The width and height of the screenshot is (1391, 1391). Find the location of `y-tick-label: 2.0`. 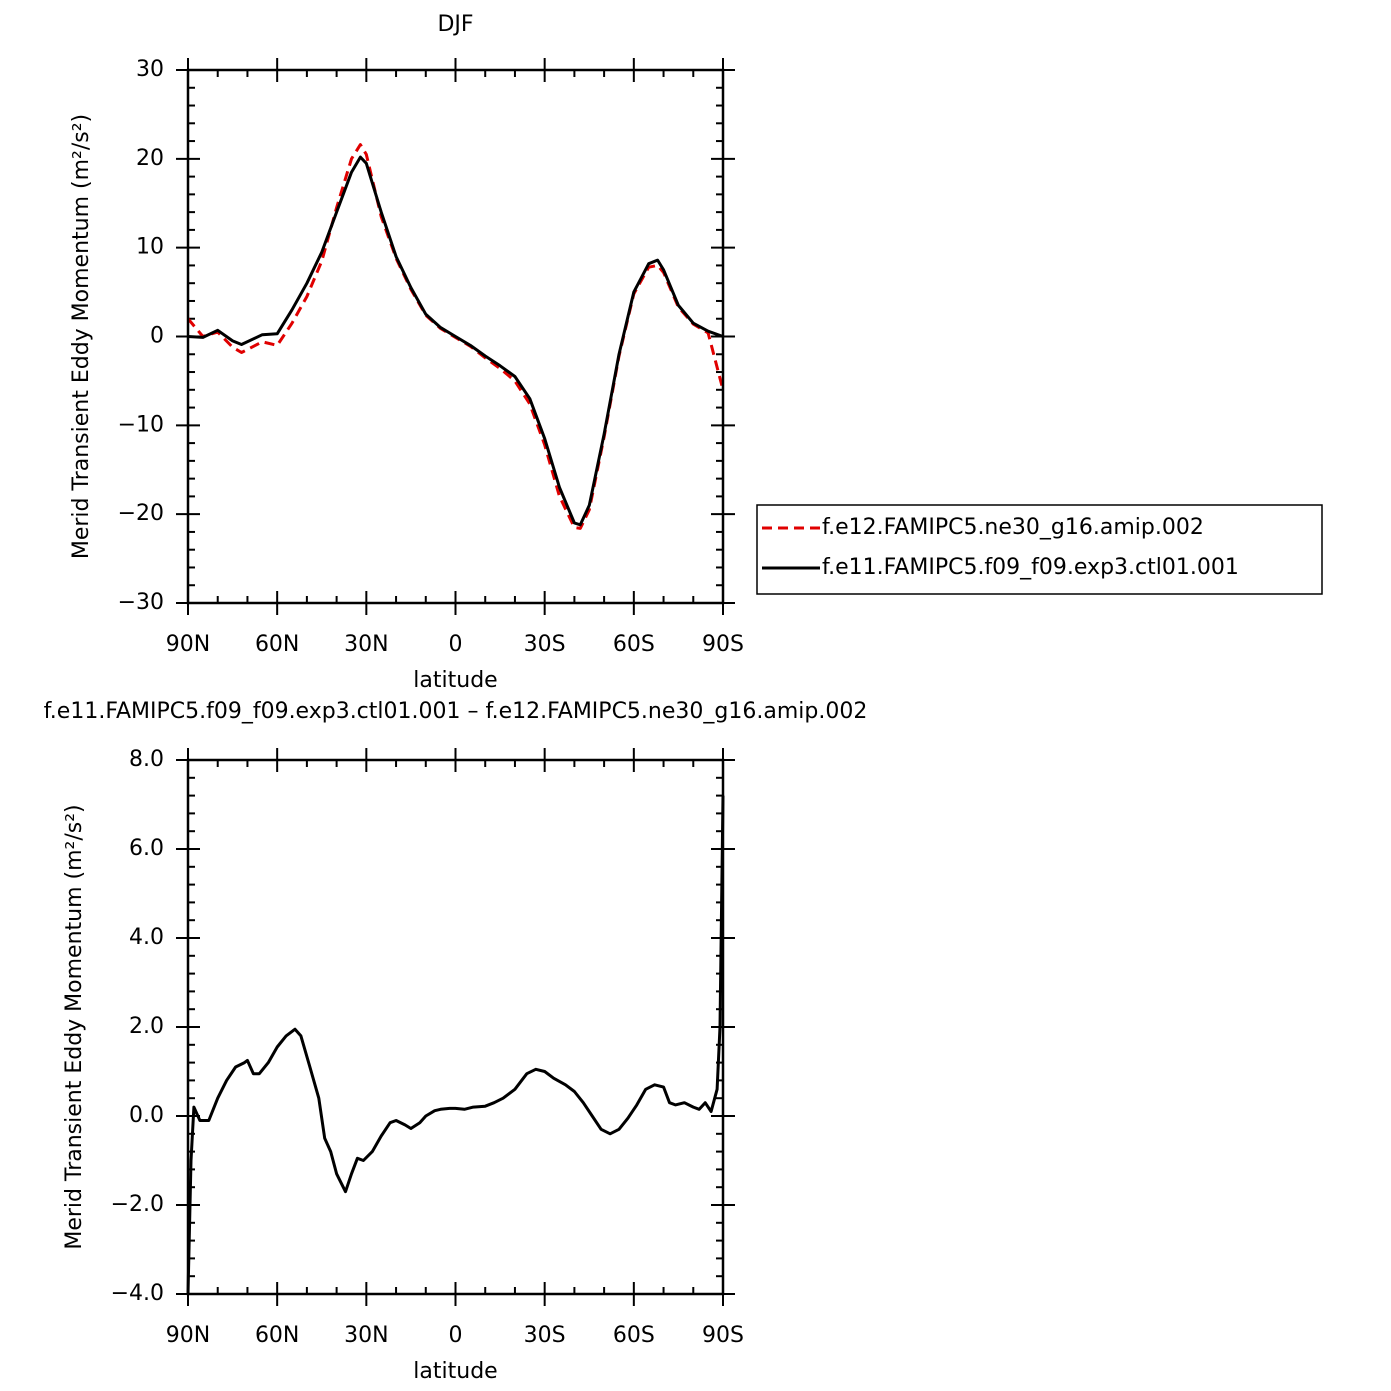

y-tick-label: 2.0 is located at coordinates (146, 1026).